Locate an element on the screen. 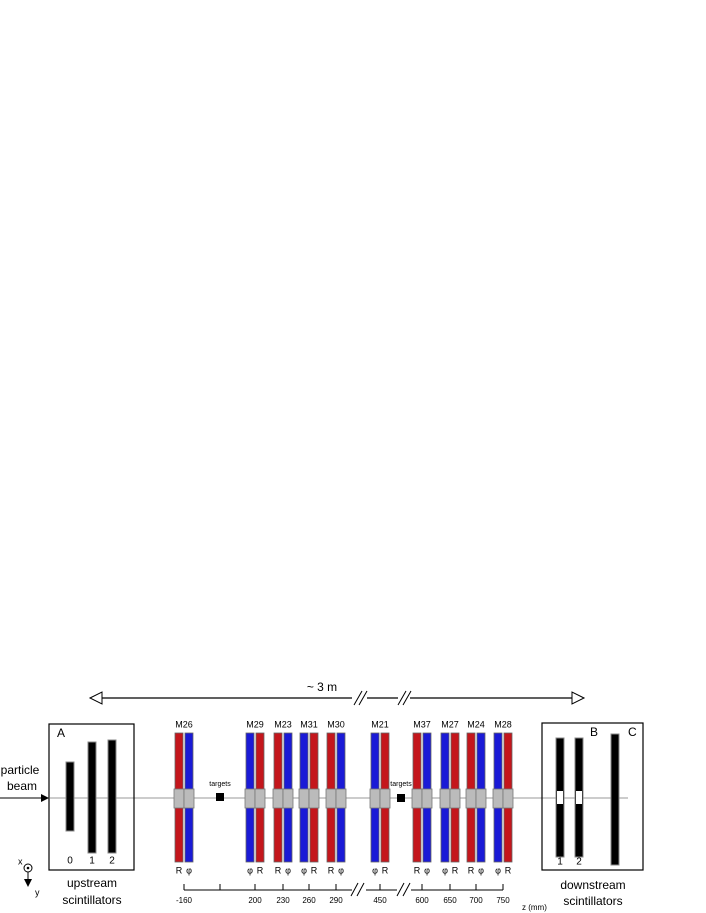  box-label: C is located at coordinates (632, 732).